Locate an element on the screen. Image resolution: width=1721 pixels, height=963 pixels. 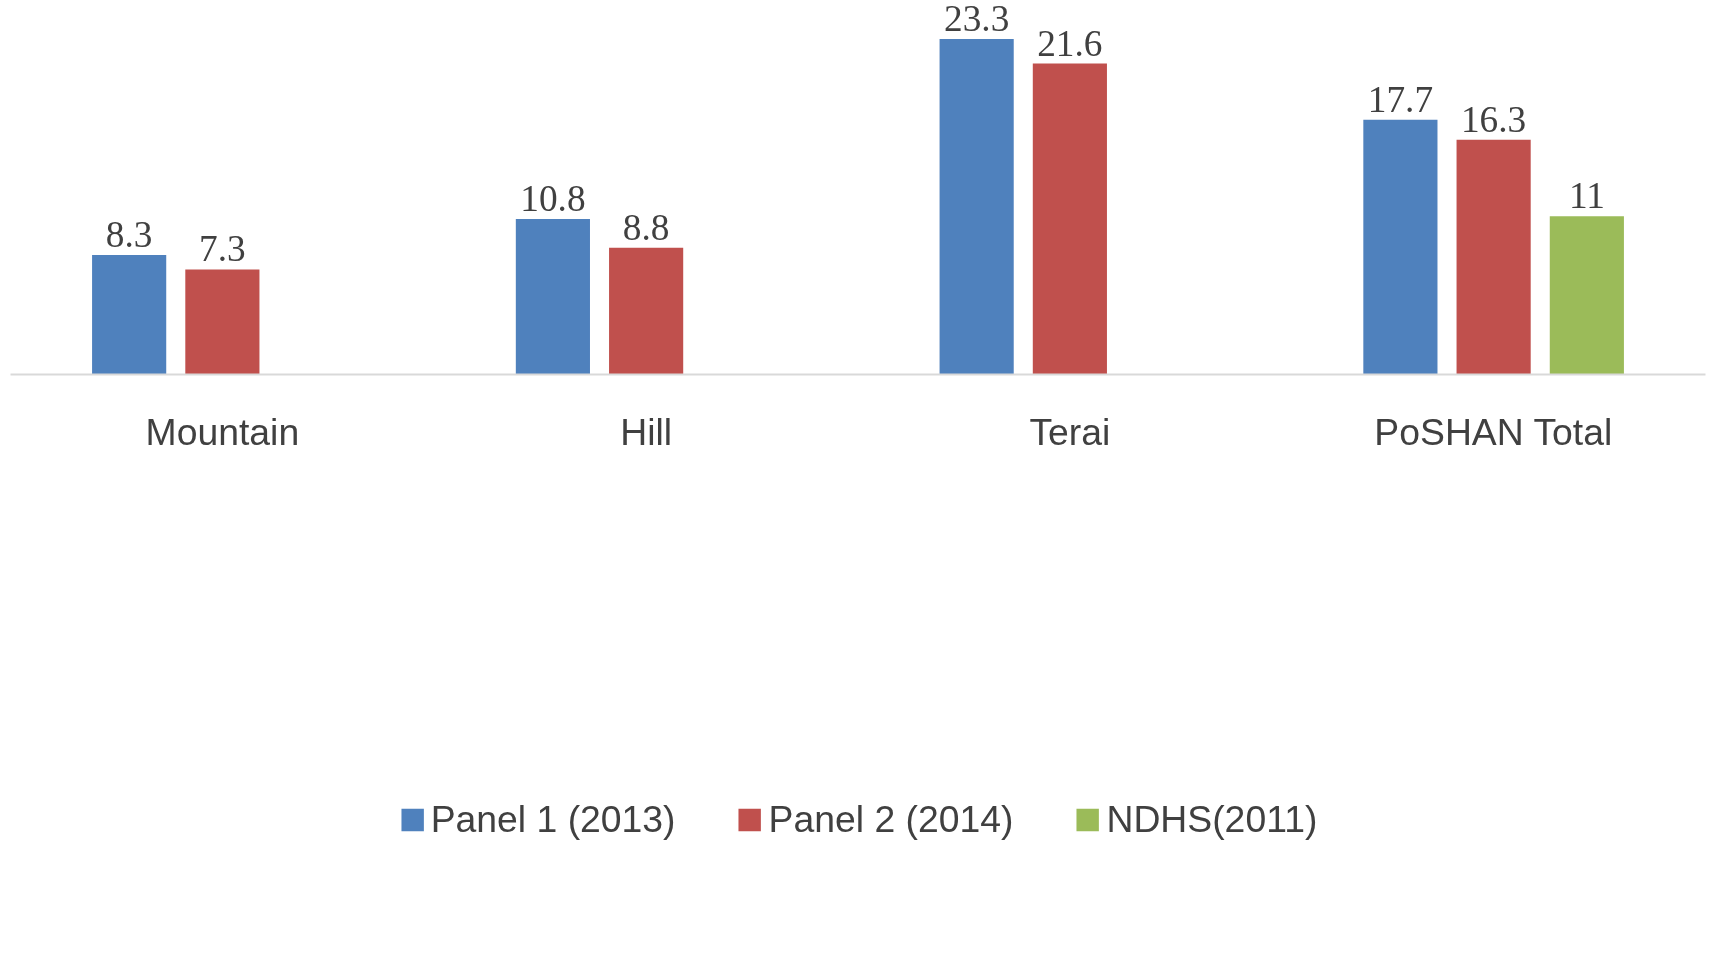
data-label: 10.8 is located at coordinates (553, 199).